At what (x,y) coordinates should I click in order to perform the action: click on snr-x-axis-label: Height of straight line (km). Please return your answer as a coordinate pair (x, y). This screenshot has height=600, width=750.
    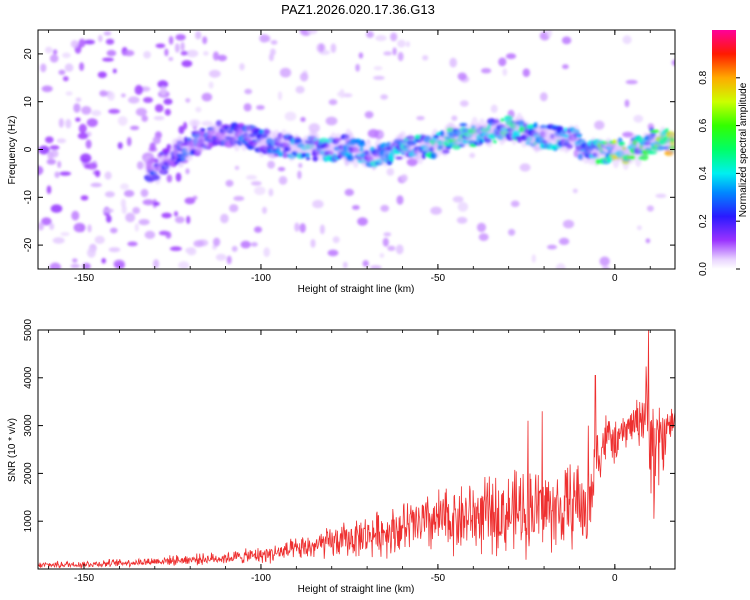
    Looking at the image, I should click on (356, 589).